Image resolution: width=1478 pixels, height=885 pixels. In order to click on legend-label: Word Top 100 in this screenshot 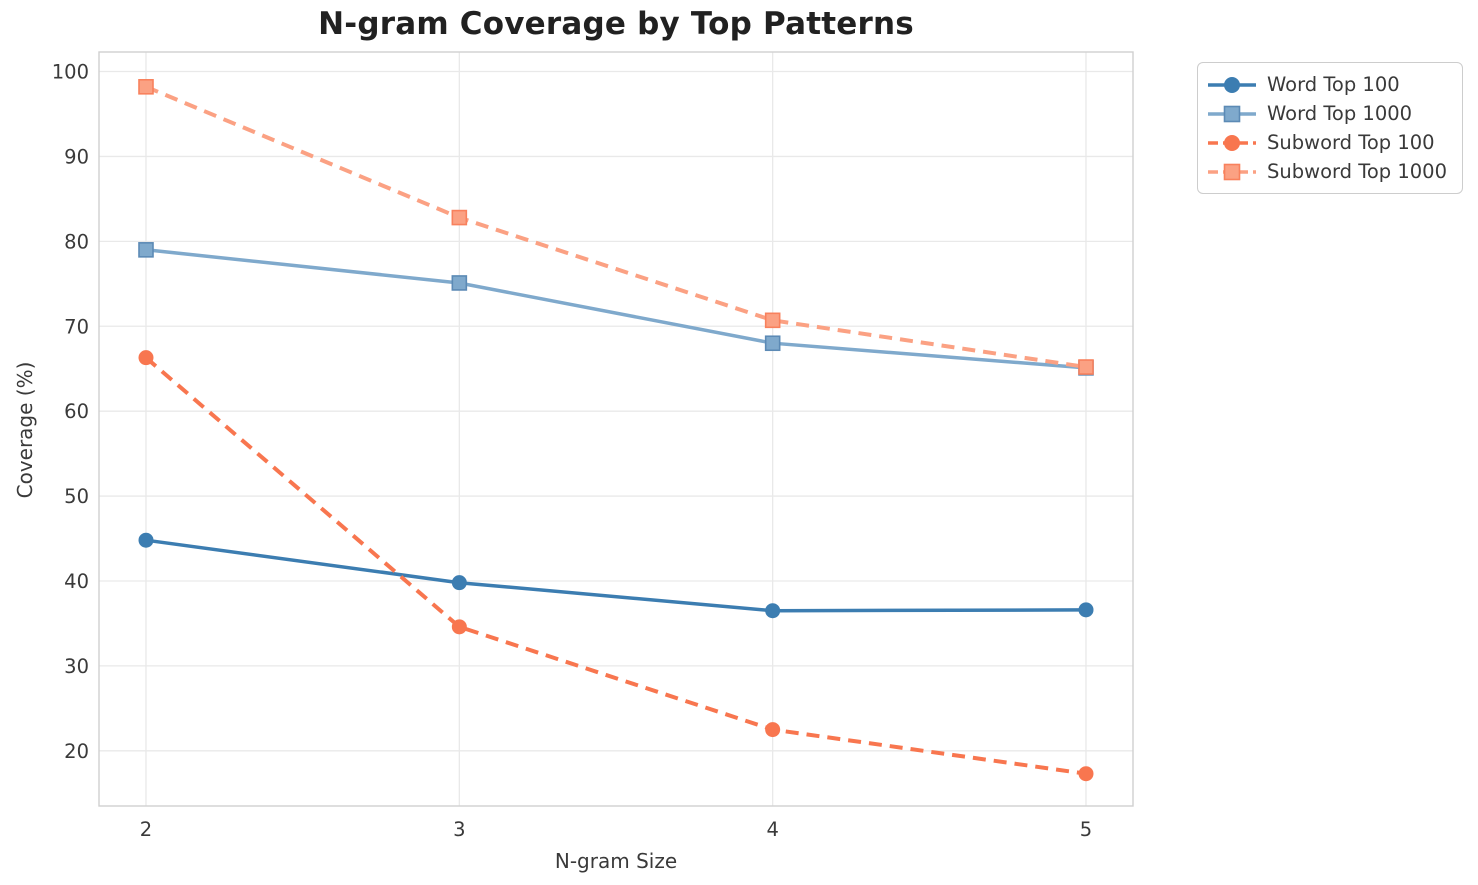, I will do `click(1333, 84)`.